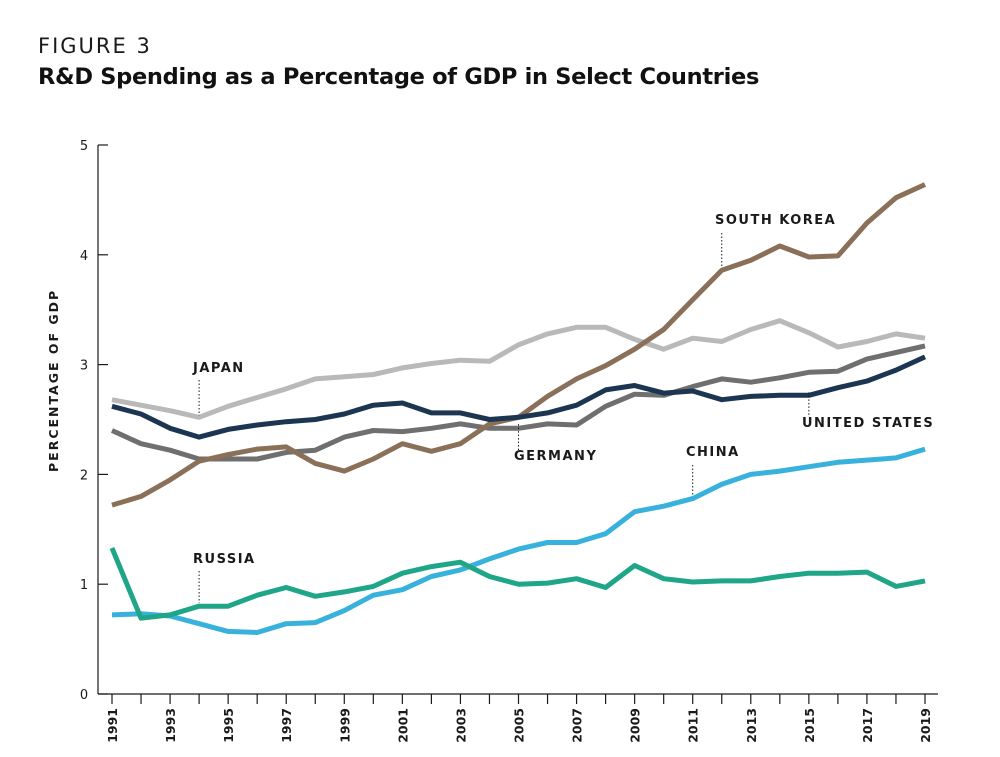 The width and height of the screenshot is (1000, 757). Describe the element at coordinates (577, 725) in the screenshot. I see `x-tick-label: 2007` at that location.